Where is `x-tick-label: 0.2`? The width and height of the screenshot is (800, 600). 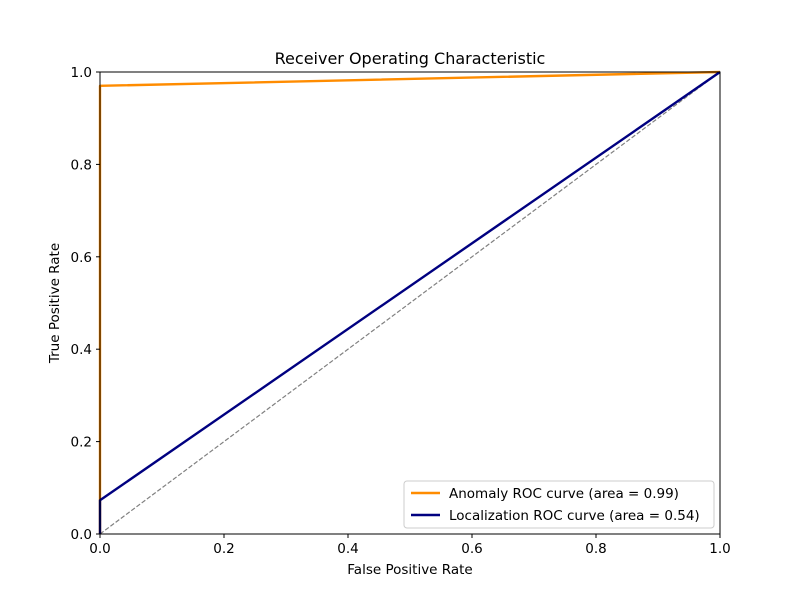
x-tick-label: 0.2 is located at coordinates (223, 549).